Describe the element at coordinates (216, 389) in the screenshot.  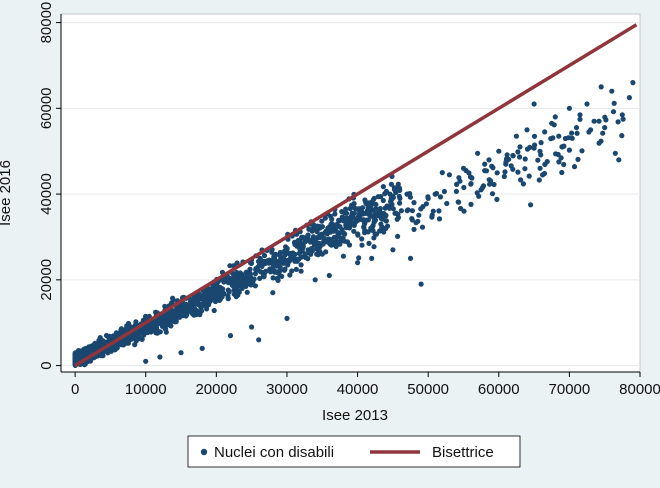
I see `x-tick-label: 20000` at that location.